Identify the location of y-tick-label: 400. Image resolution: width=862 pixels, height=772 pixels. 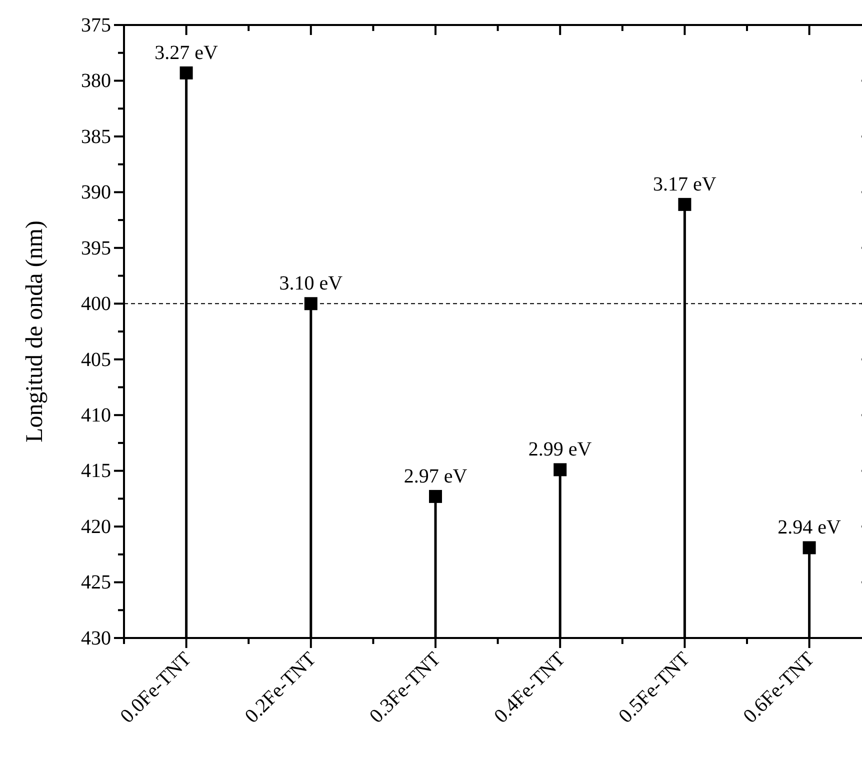
(96, 304).